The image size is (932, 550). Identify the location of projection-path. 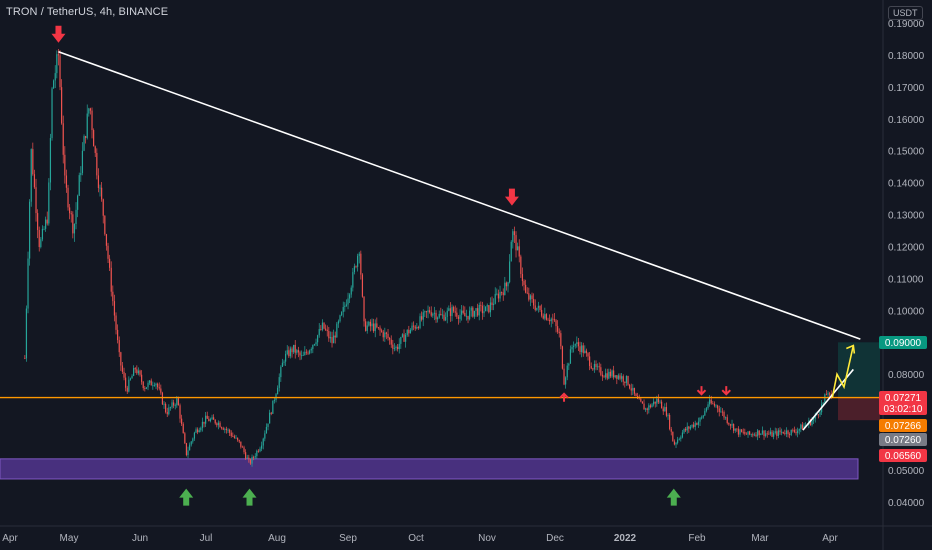
(843, 371).